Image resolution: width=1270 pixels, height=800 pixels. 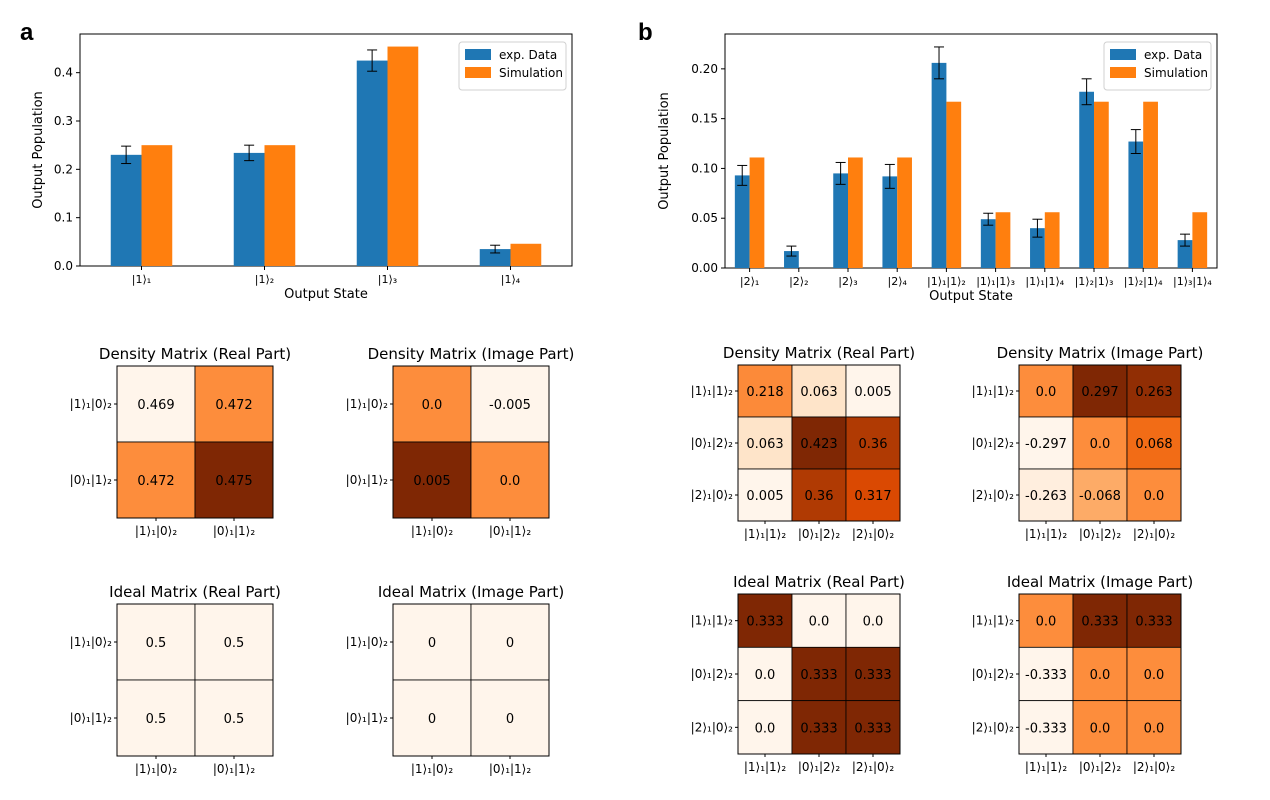 I want to click on cell-value-label: 0.297, so click(x=1099, y=392).